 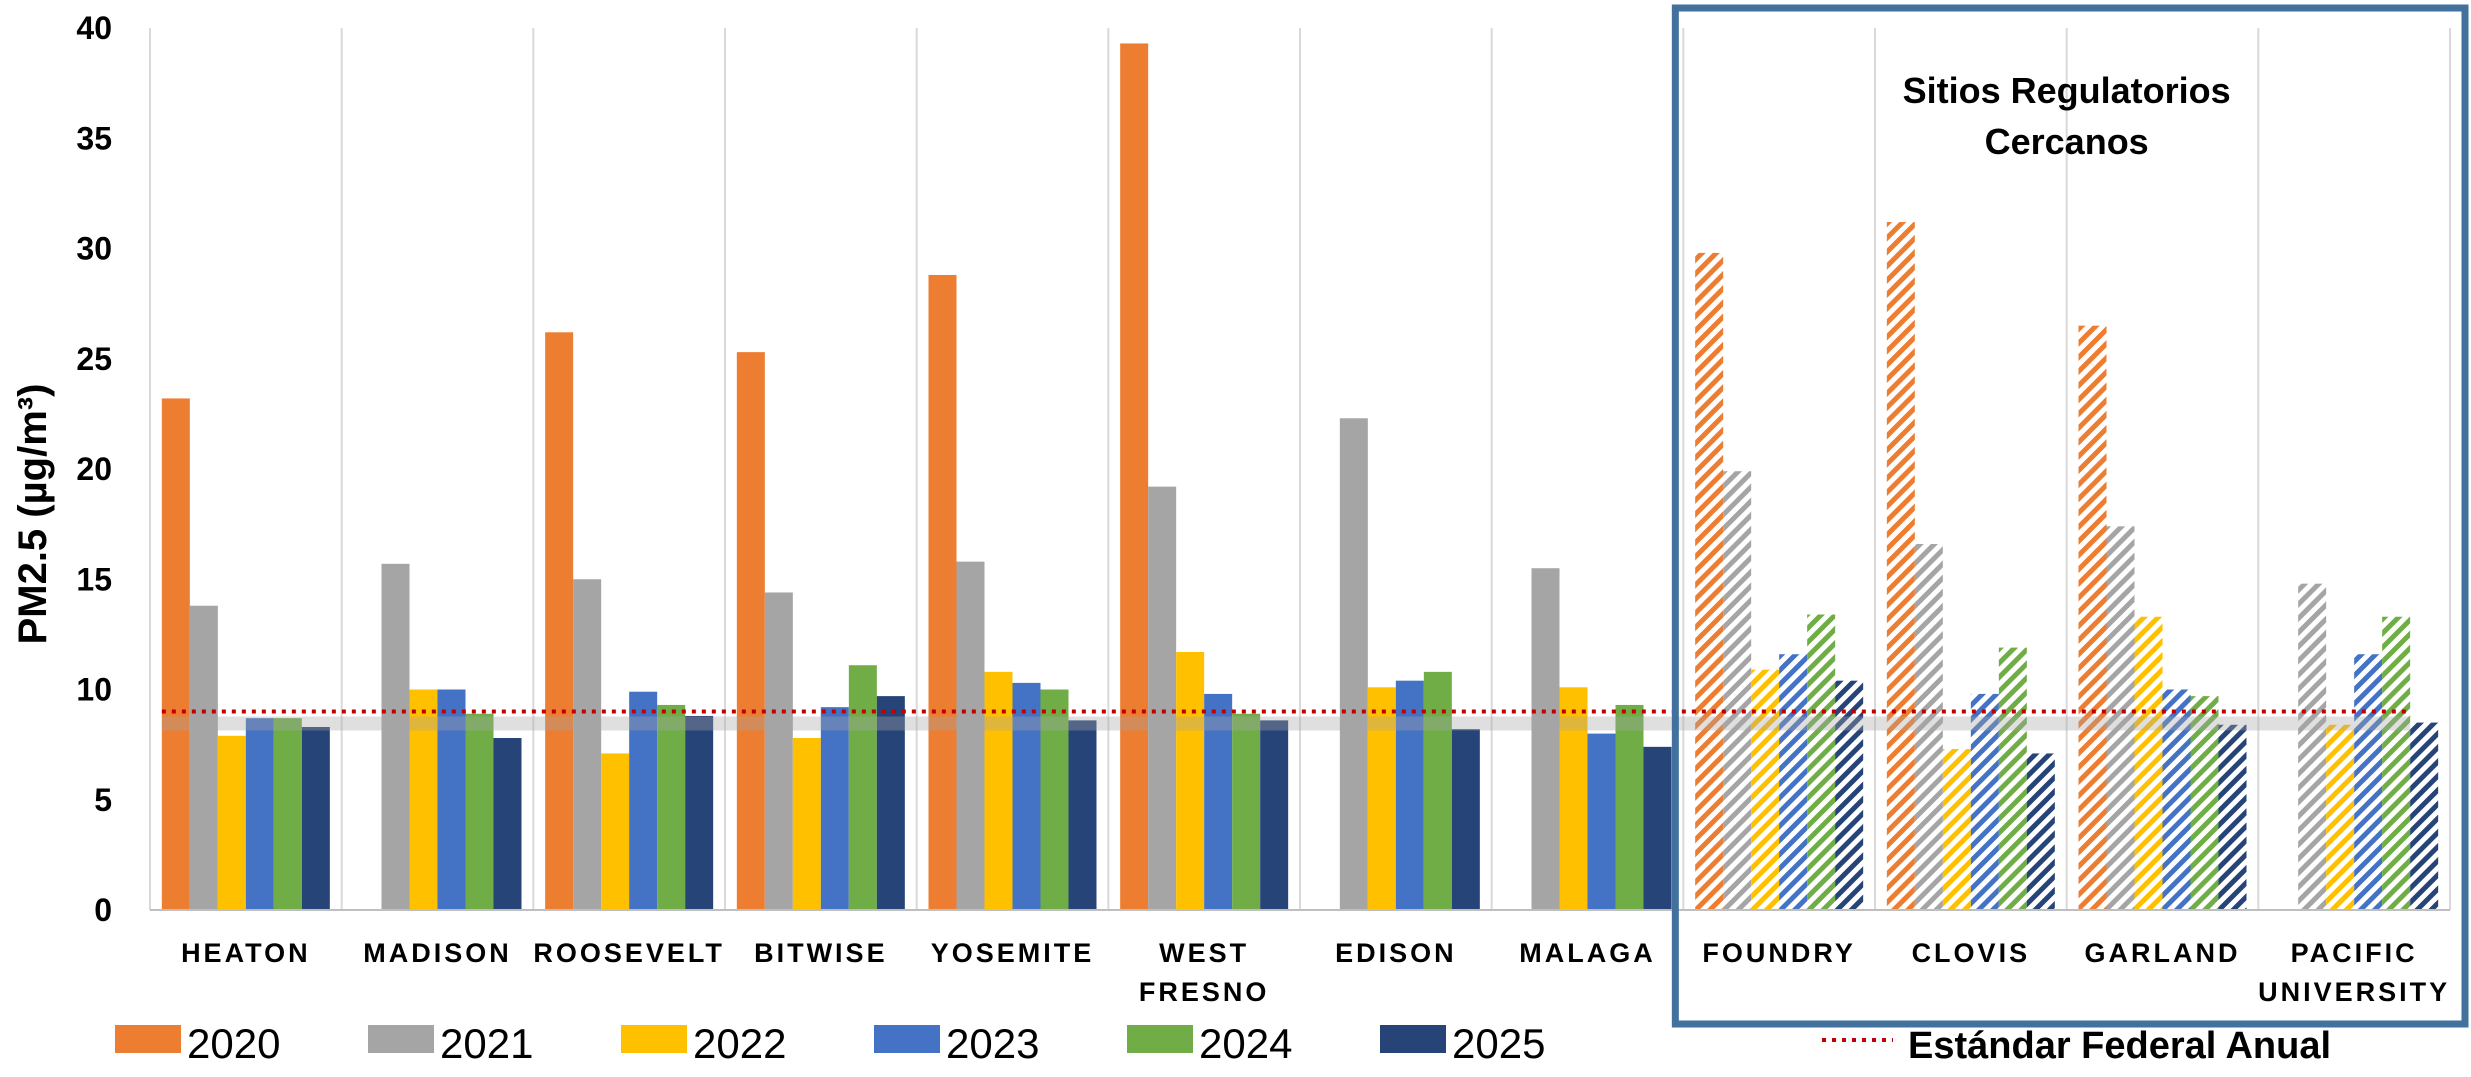 I want to click on bar-madison-2024, so click(x=479, y=811).